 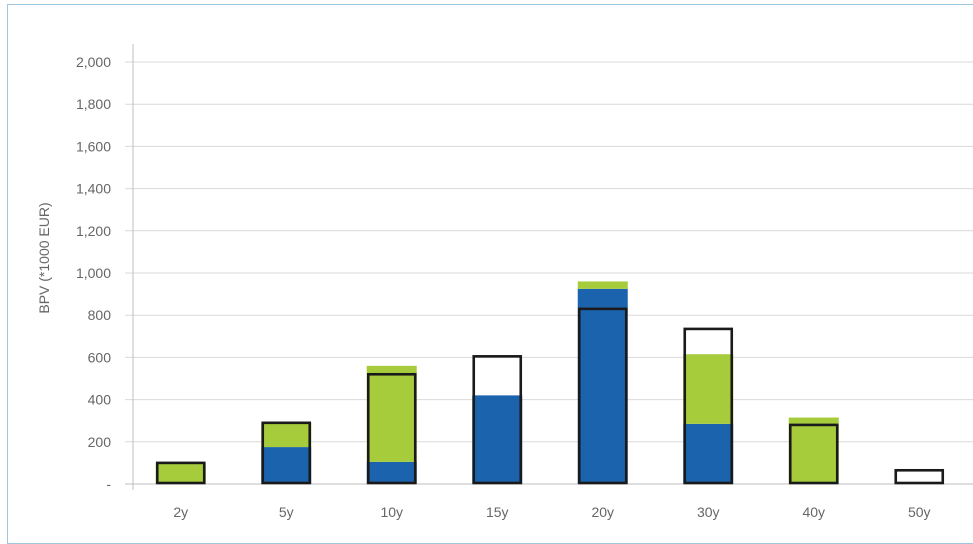 I want to click on bar-segment-40y-s1, so click(x=813, y=450).